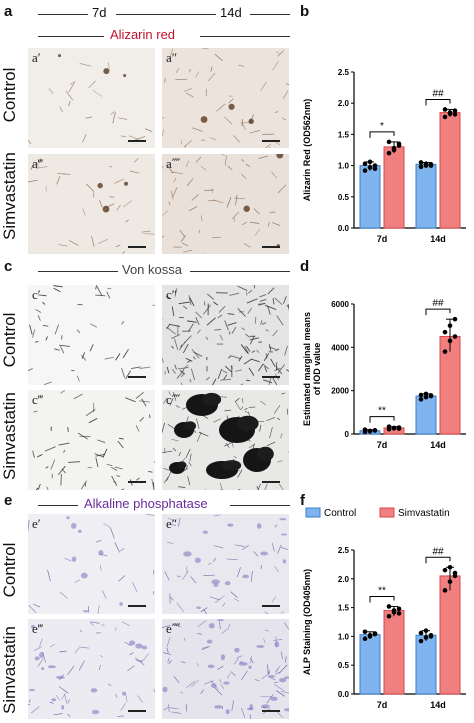 Image resolution: width=474 pixels, height=723 pixels. I want to click on sublabel-c4: c⁗, so click(173, 399).